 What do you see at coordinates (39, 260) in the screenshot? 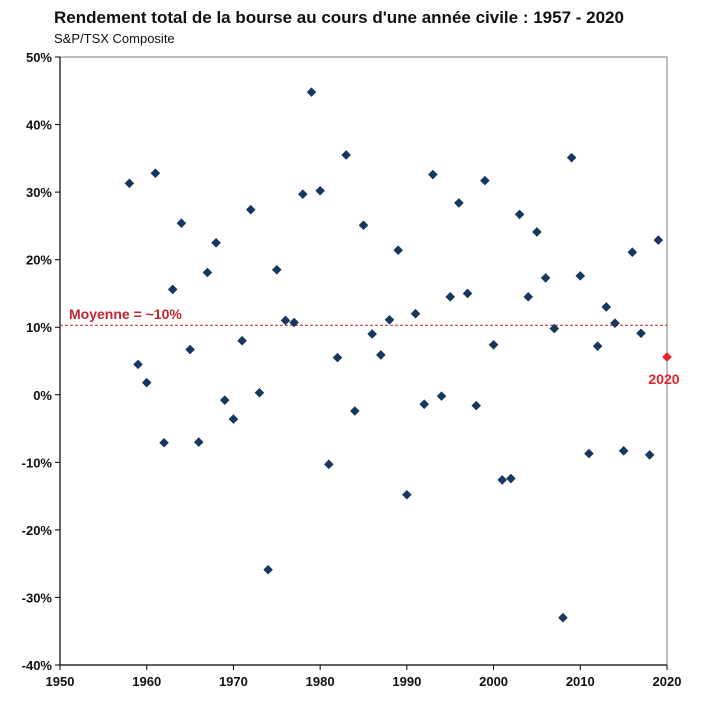
I see `y-tick-label: 20%` at bounding box center [39, 260].